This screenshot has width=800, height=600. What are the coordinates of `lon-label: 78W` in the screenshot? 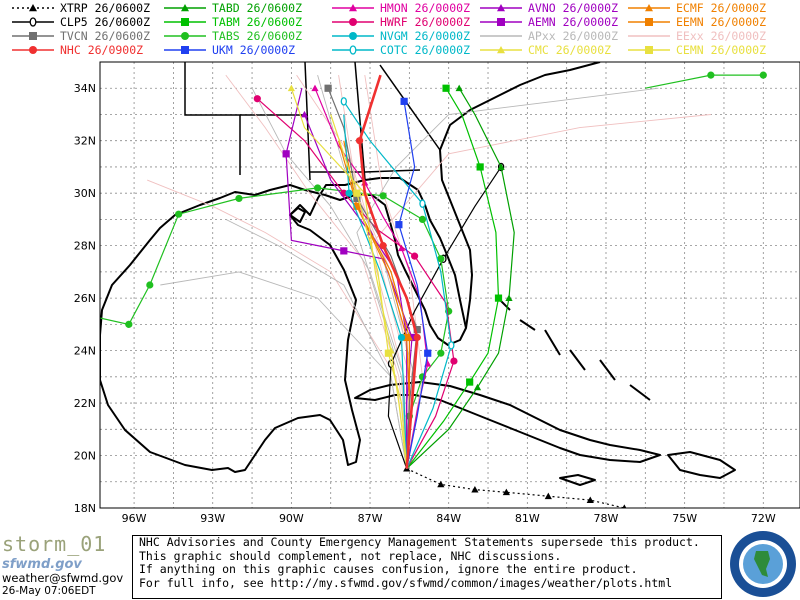 It's located at (606, 518).